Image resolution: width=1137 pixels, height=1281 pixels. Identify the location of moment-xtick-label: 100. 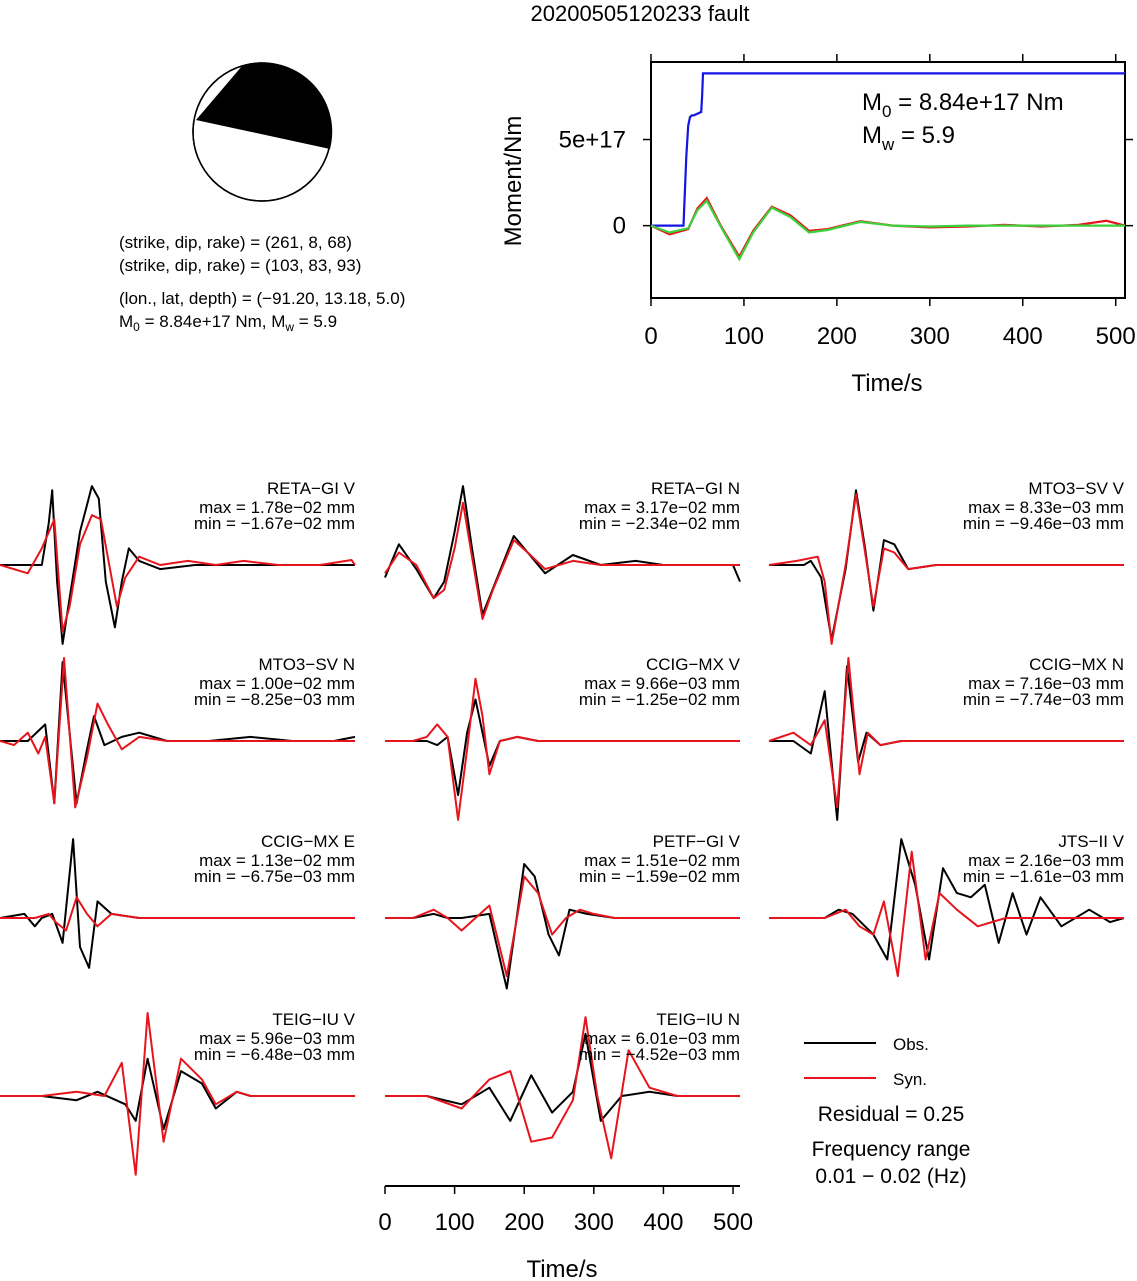
(744, 336).